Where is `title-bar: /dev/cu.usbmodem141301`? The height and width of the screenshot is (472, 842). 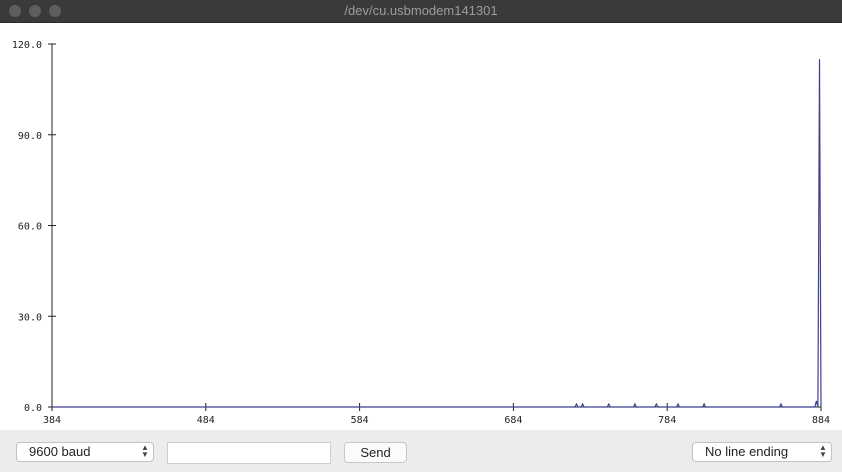 title-bar: /dev/cu.usbmodem141301 is located at coordinates (421, 11).